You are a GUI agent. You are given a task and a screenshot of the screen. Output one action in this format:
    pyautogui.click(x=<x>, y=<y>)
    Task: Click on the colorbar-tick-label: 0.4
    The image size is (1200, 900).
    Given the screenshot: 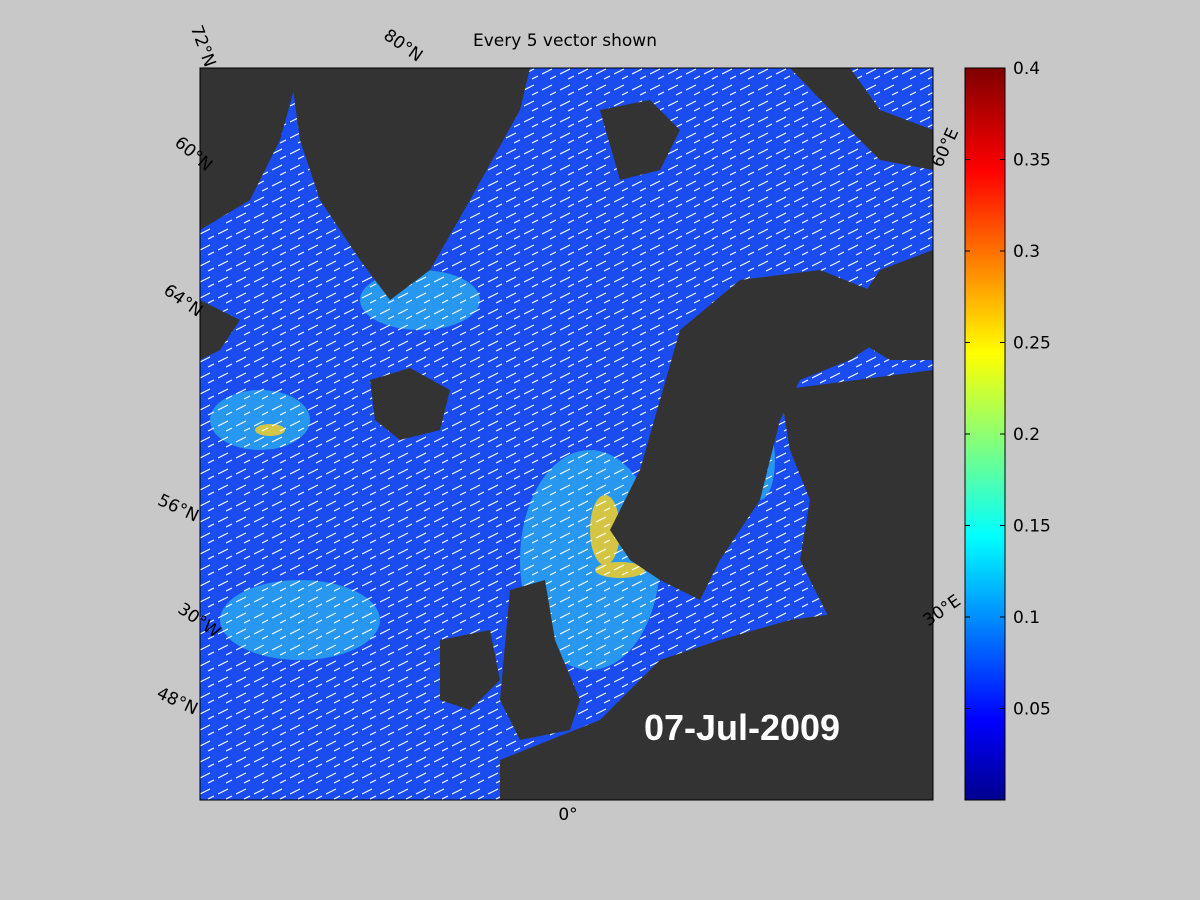 What is the action you would take?
    pyautogui.click(x=1026, y=69)
    